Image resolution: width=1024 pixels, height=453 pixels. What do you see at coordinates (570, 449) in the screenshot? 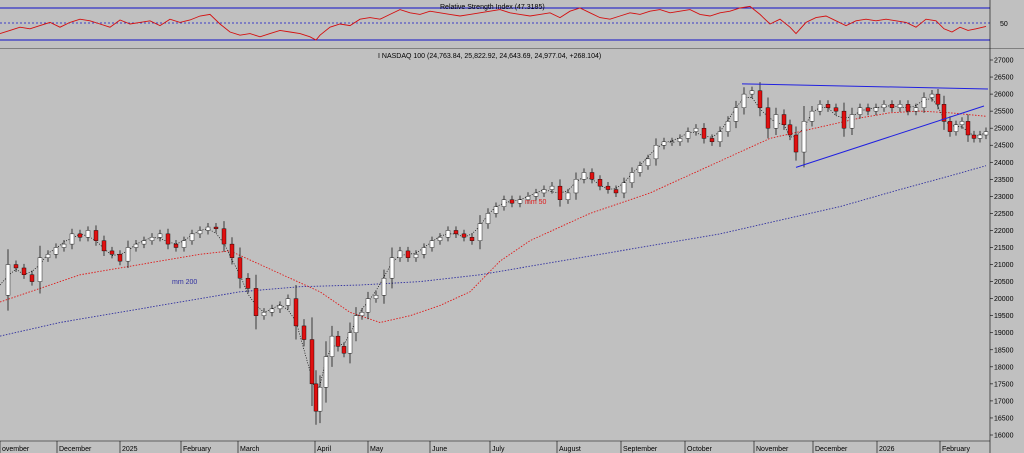
I see `x-tick-label: August` at bounding box center [570, 449].